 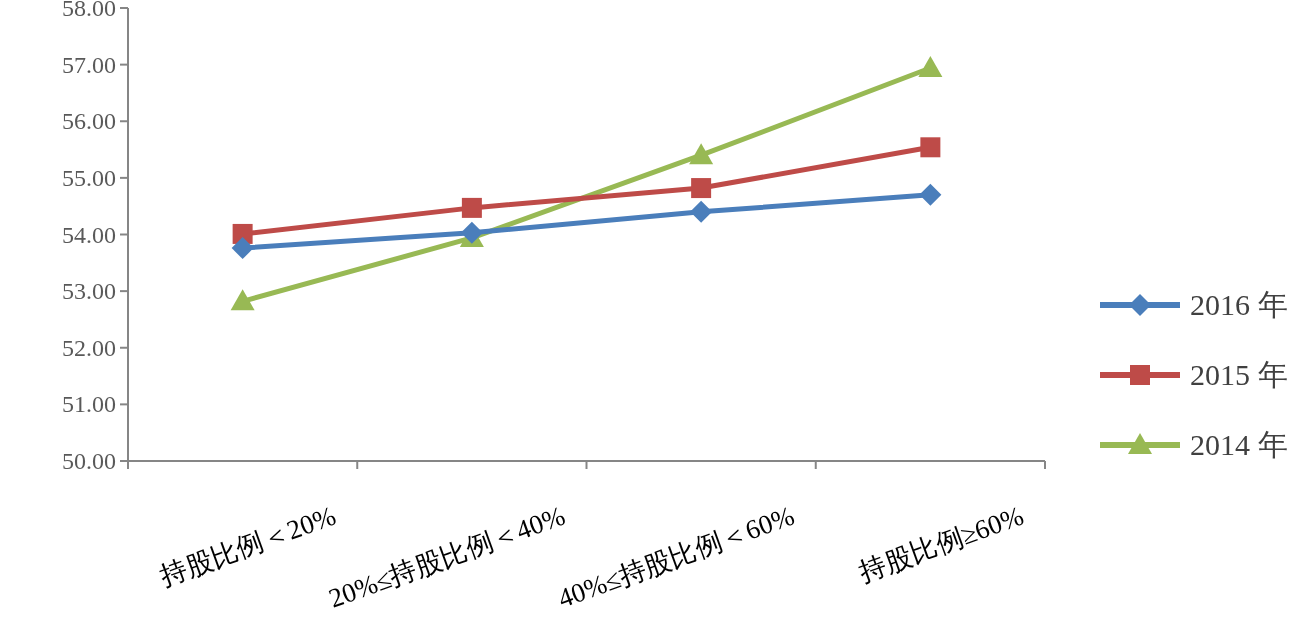 I want to click on y-tick-label: 51.00, so click(x=89, y=404).